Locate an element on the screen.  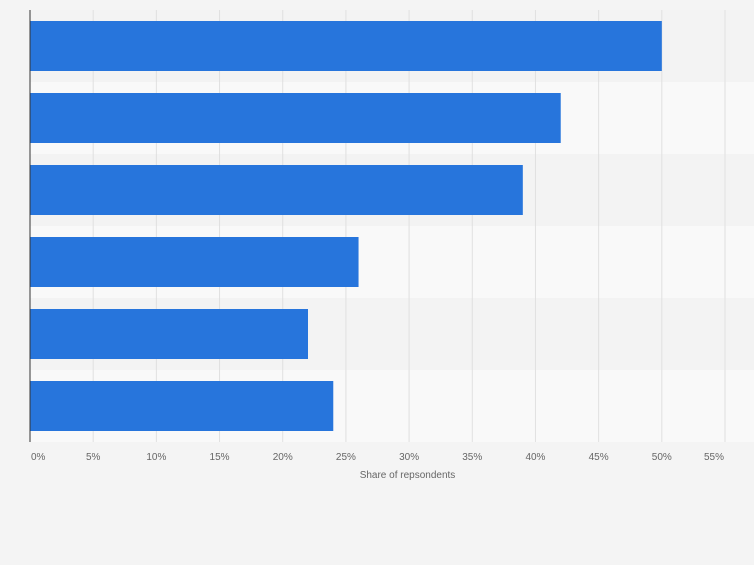
x-tick-label: 15% is located at coordinates (220, 457).